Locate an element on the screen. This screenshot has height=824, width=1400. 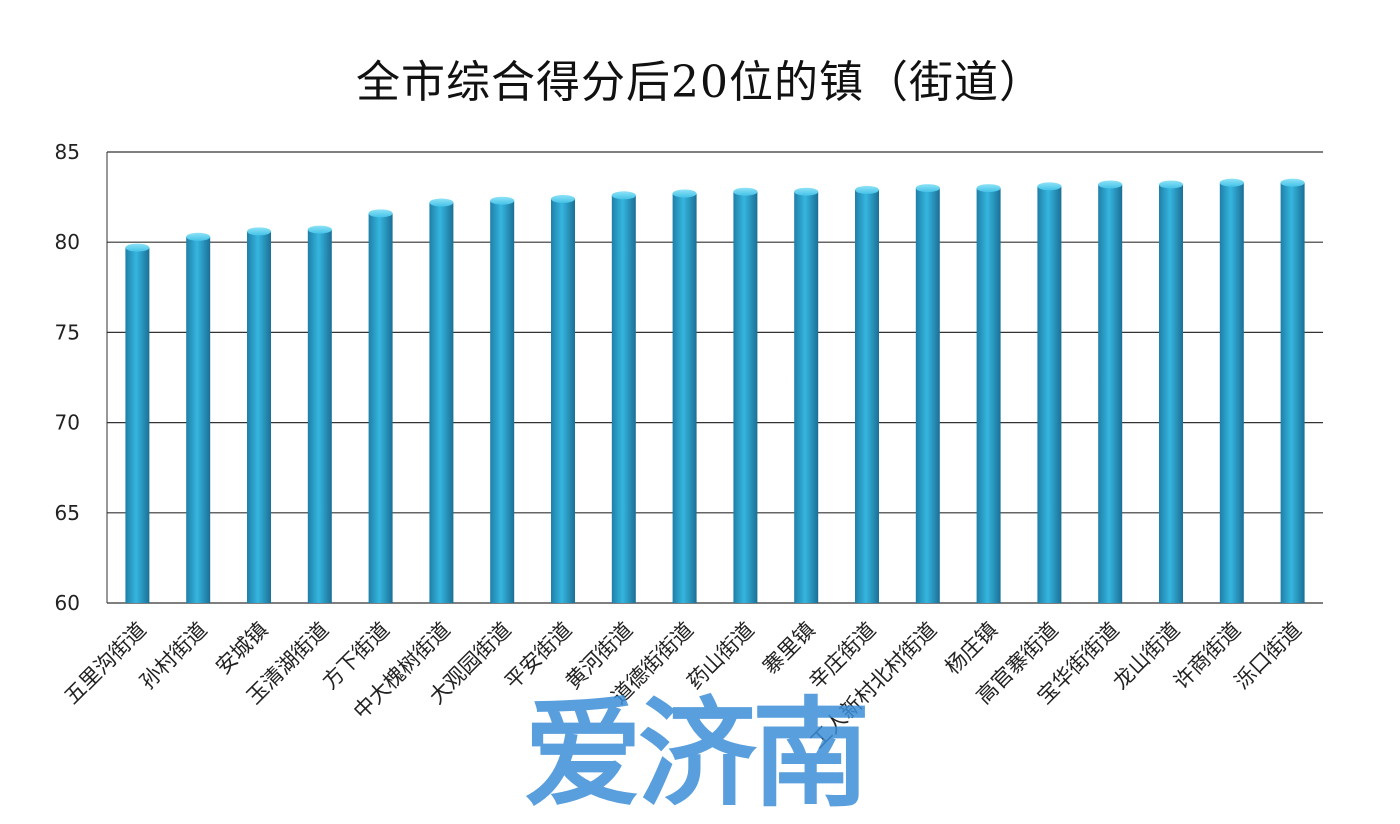
x-tick-label: 孙村街道 is located at coordinates (173, 656).